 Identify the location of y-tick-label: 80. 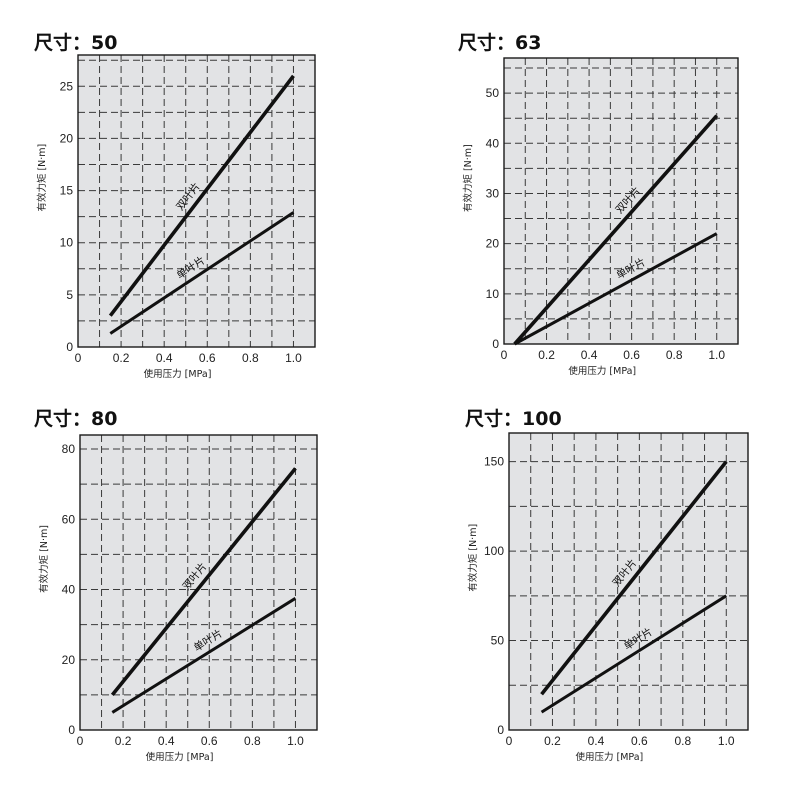
(69, 449).